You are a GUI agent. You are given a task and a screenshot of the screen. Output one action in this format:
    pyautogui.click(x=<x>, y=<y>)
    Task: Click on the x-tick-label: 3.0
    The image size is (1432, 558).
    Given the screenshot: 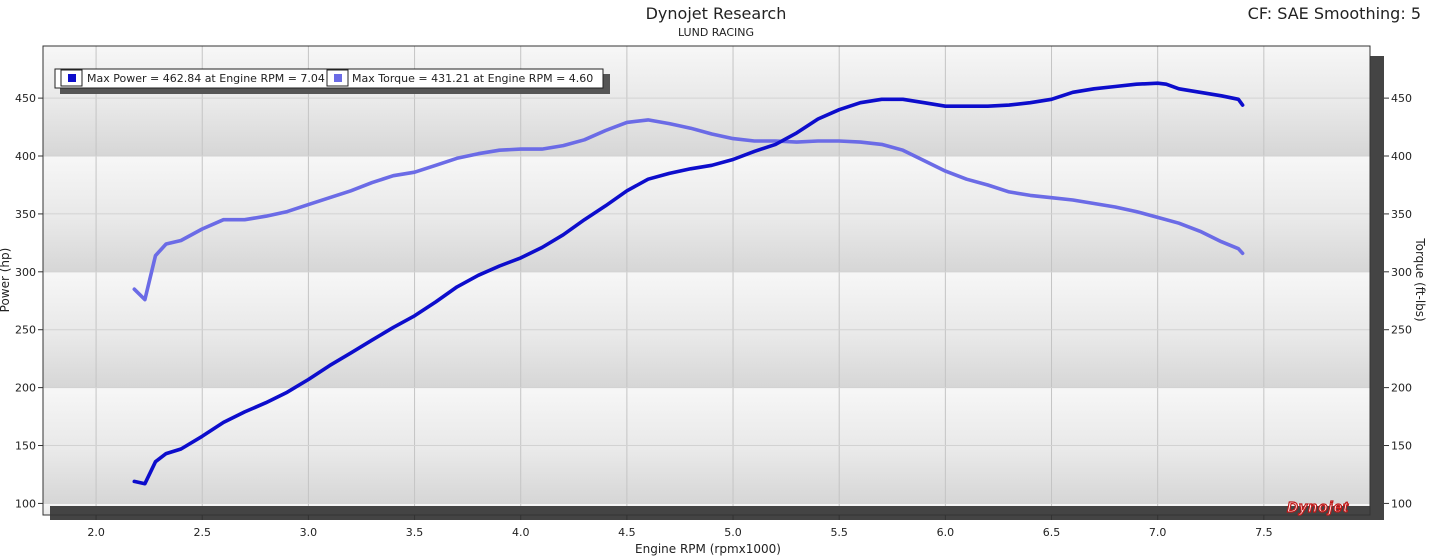 What is the action you would take?
    pyautogui.click(x=309, y=532)
    